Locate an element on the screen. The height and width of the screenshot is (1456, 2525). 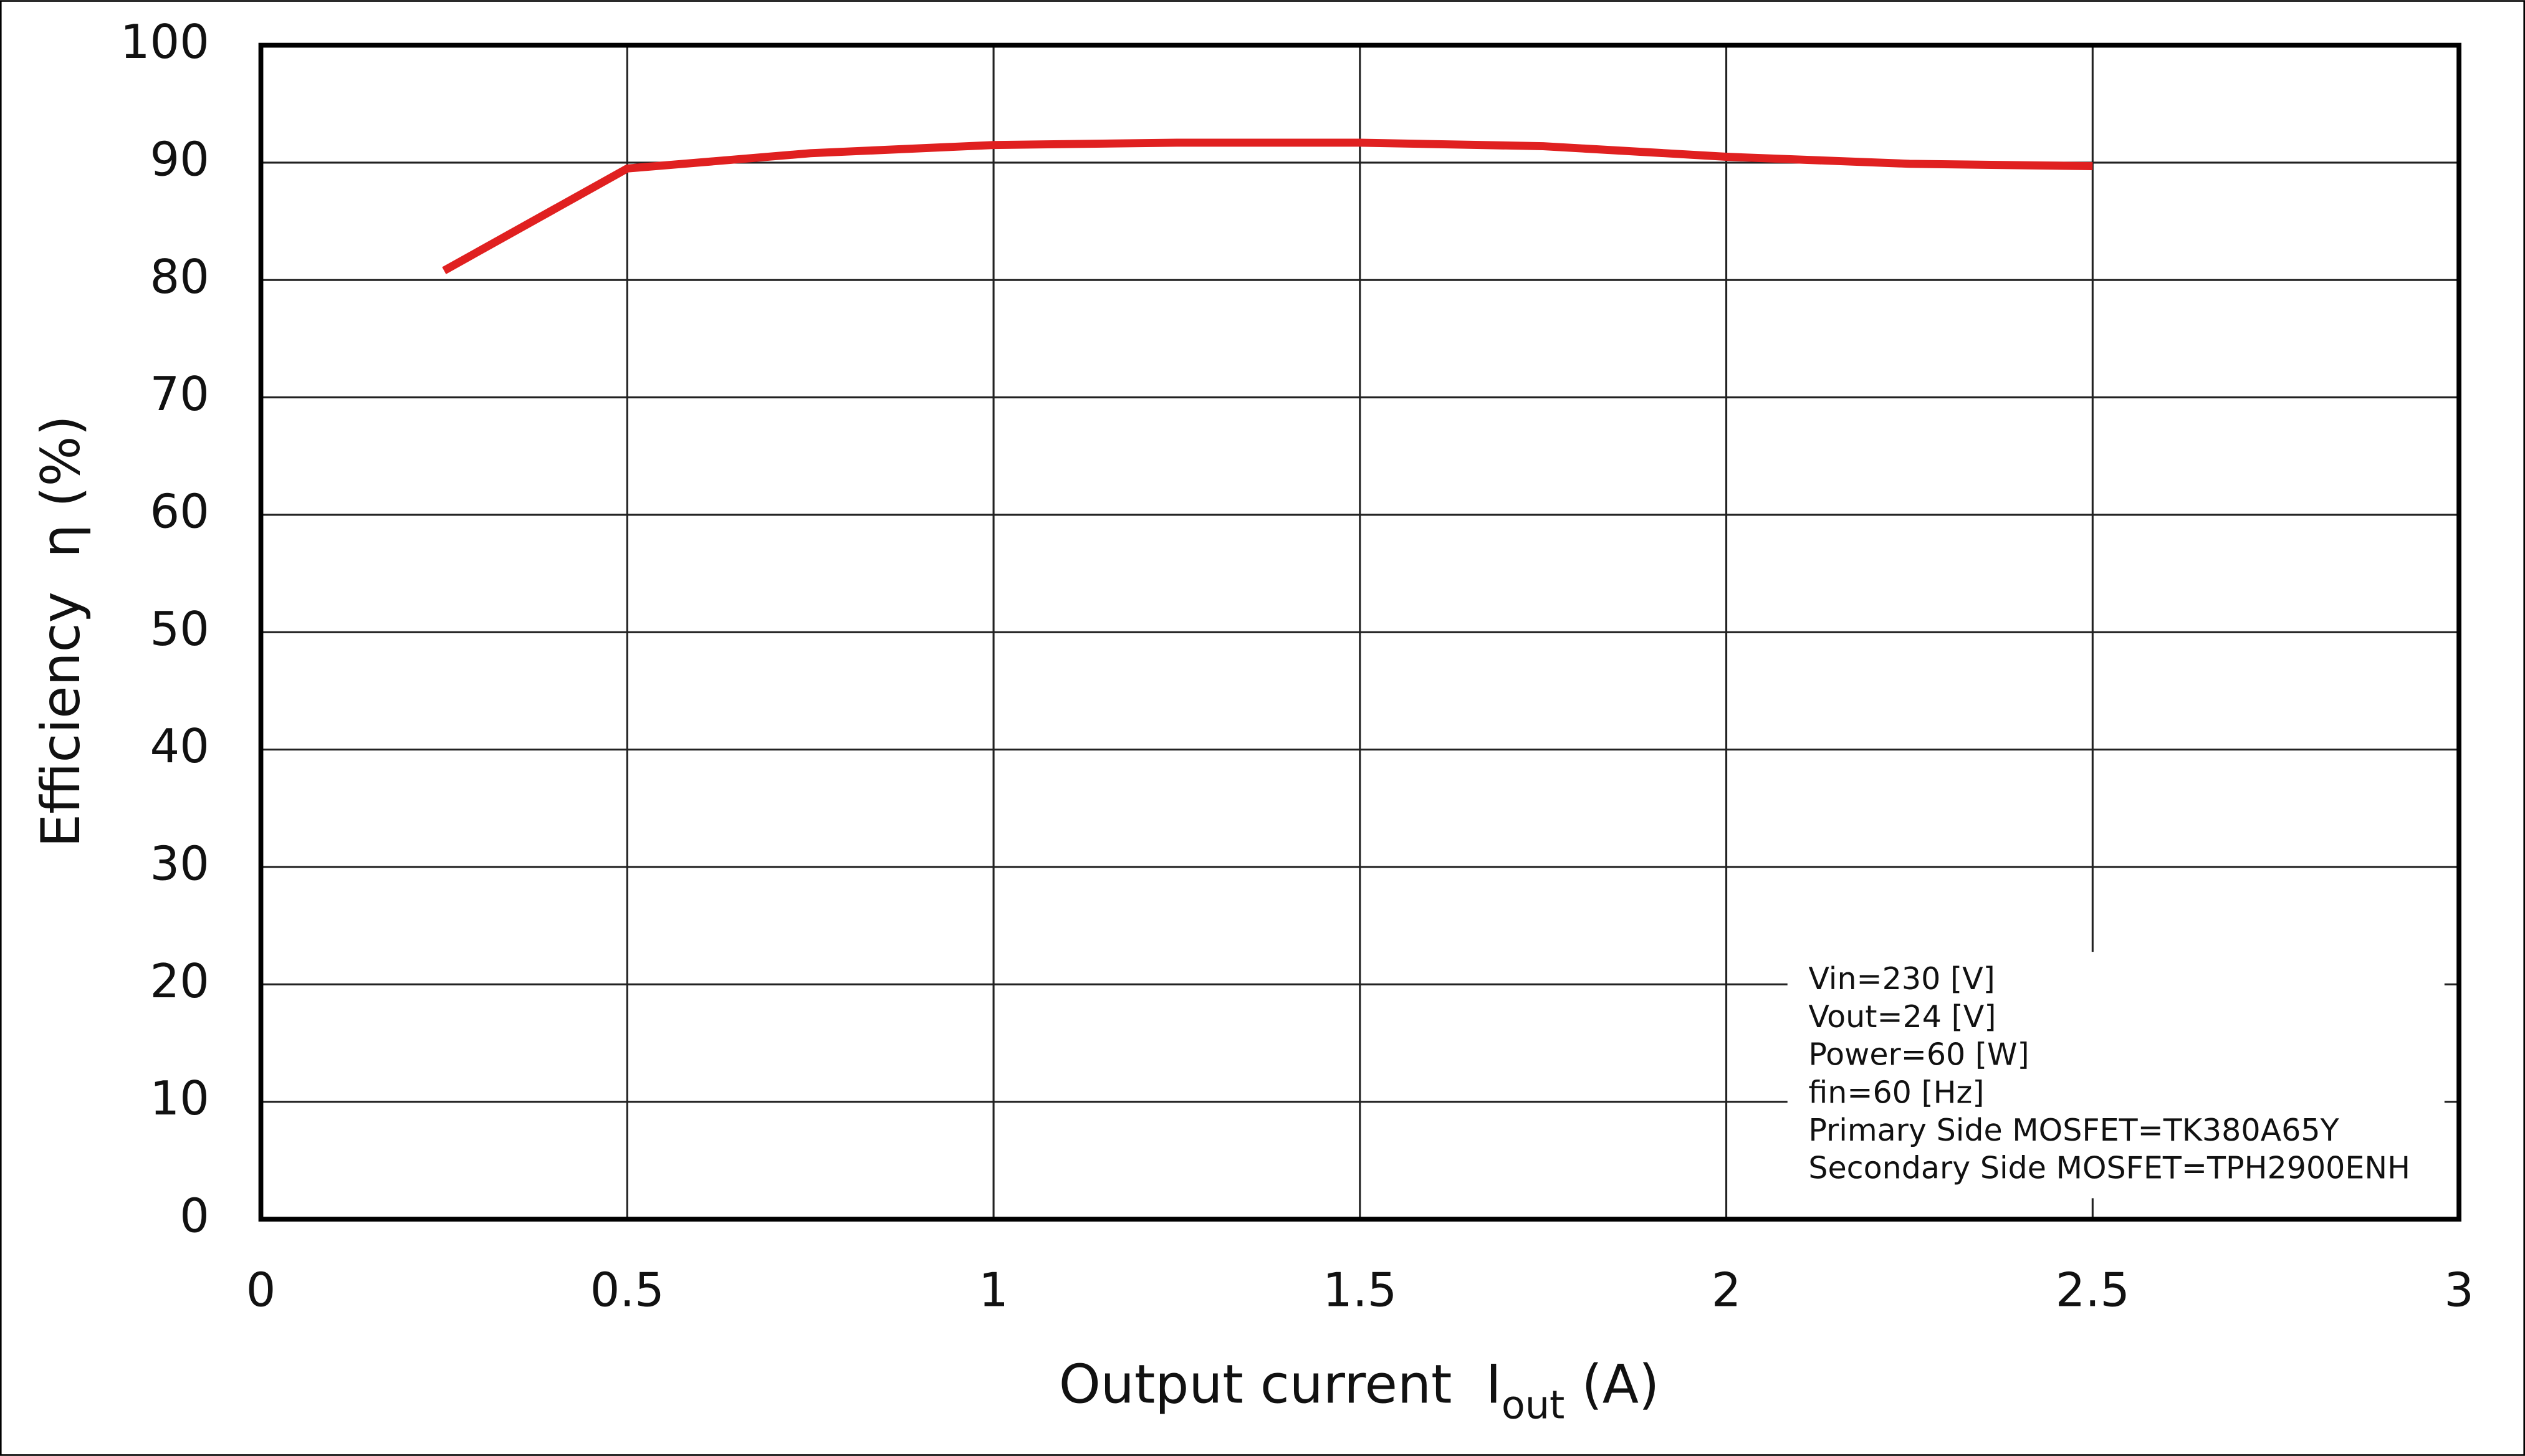
x-axis-label-text: Output current I is located at coordinates (1280, 1385).